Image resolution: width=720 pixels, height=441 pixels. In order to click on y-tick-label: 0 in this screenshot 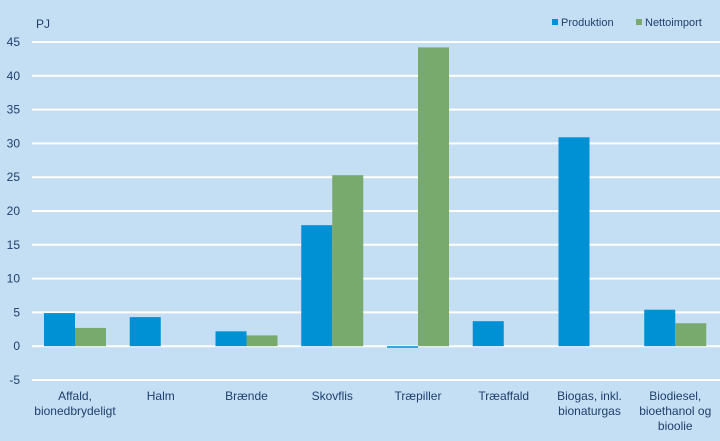, I will do `click(16, 346)`.